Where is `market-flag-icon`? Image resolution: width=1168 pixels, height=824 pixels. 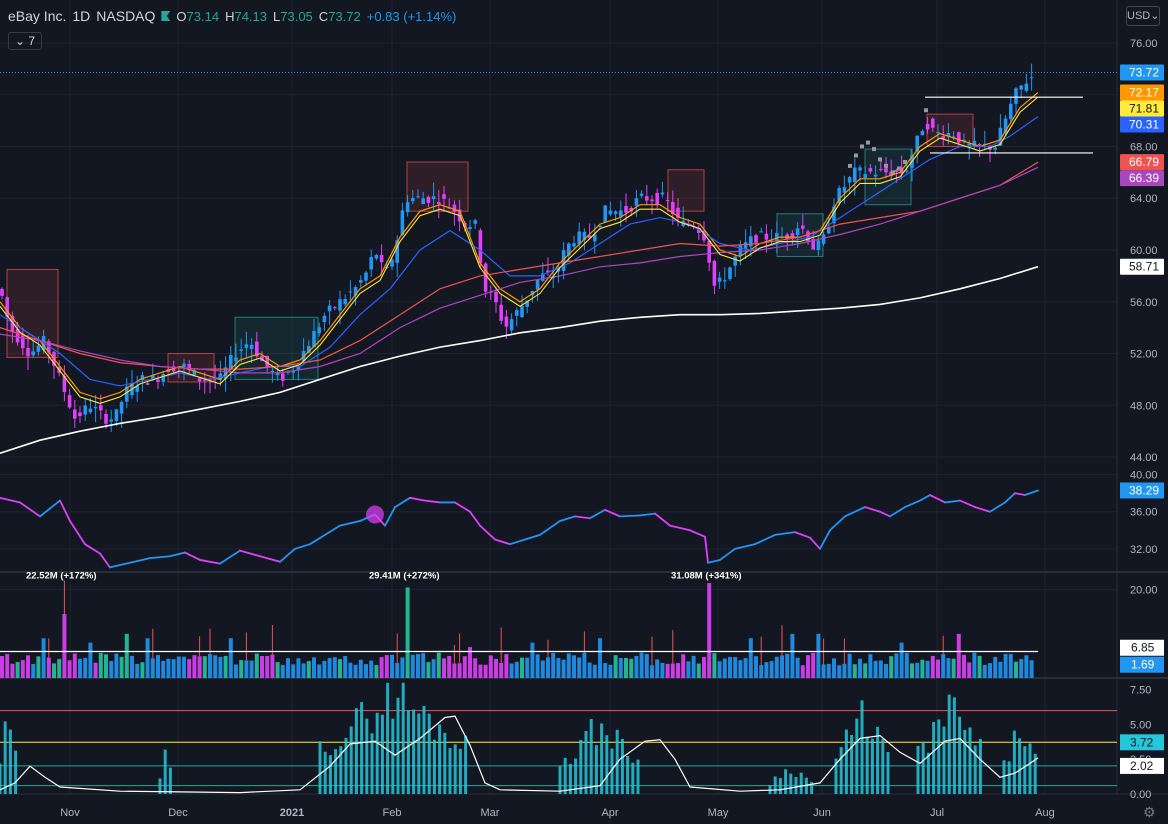 market-flag-icon is located at coordinates (166, 16).